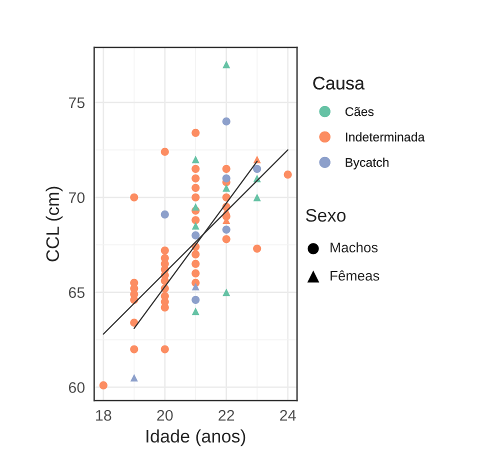  I want to click on y-tick-label: 75, so click(76, 102).